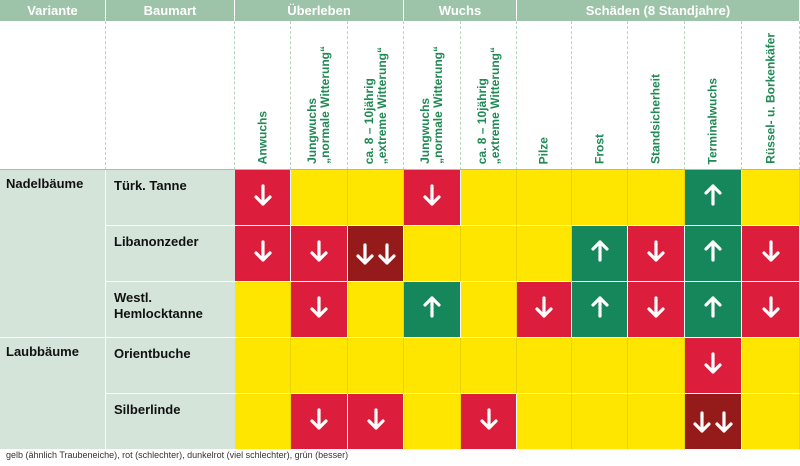 The height and width of the screenshot is (466, 800). I want to click on column-header-label: Jungwuchs „normale Witterung“, so click(431, 105).